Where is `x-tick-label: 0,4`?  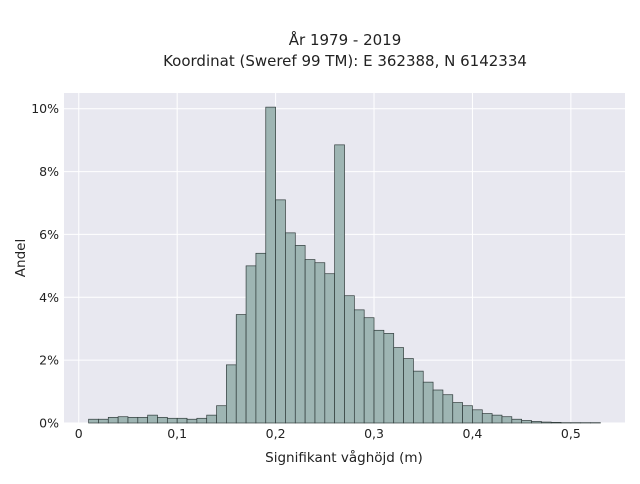
x-tick-label: 0,4 is located at coordinates (473, 433).